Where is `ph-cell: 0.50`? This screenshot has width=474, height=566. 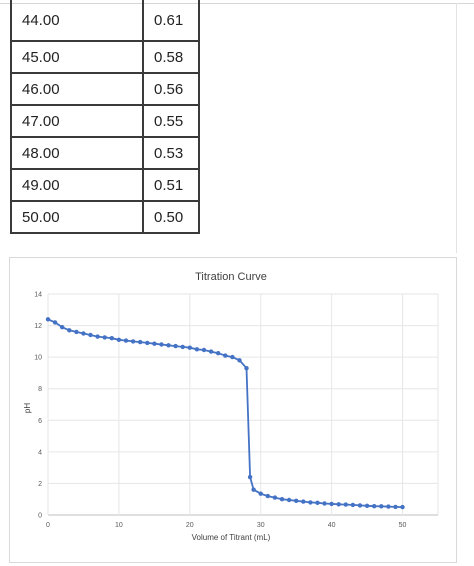
ph-cell: 0.50 is located at coordinates (171, 217).